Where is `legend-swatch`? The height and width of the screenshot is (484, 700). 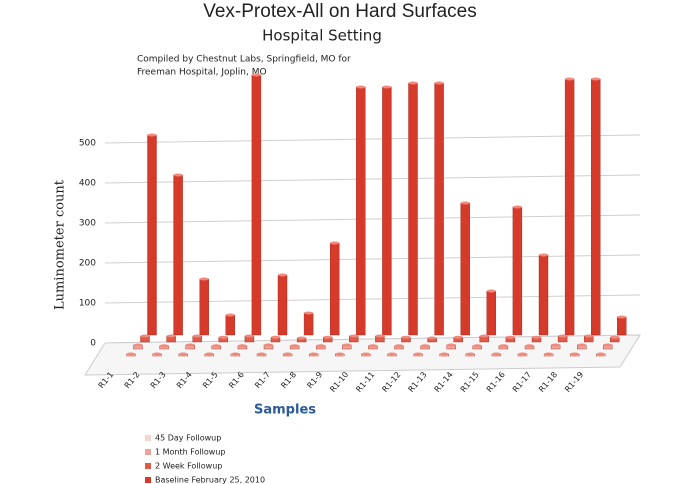
legend-swatch is located at coordinates (148, 480).